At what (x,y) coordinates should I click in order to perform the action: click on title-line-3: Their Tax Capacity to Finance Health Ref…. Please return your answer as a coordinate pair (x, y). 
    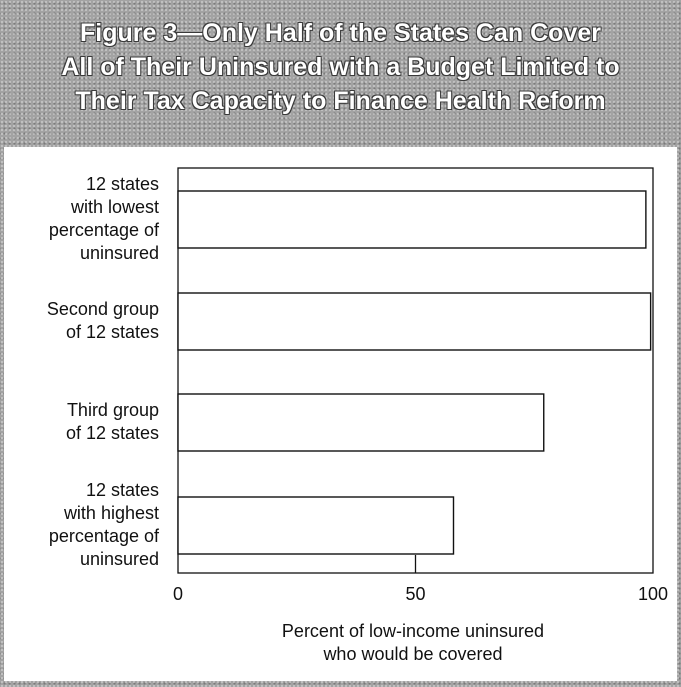
    Looking at the image, I should click on (340, 101).